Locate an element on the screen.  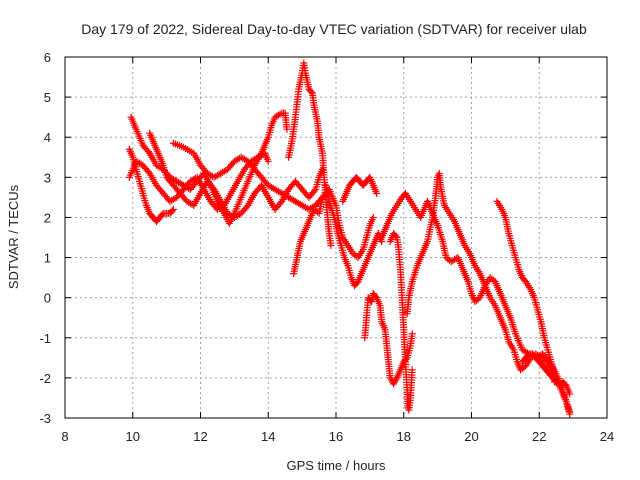
series-sat-b is located at coordinates (151, 185).